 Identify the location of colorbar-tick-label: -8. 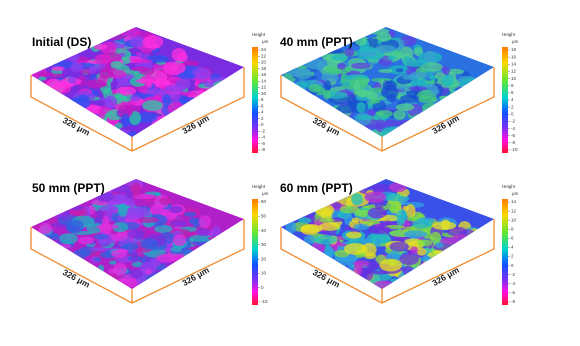
(513, 142).